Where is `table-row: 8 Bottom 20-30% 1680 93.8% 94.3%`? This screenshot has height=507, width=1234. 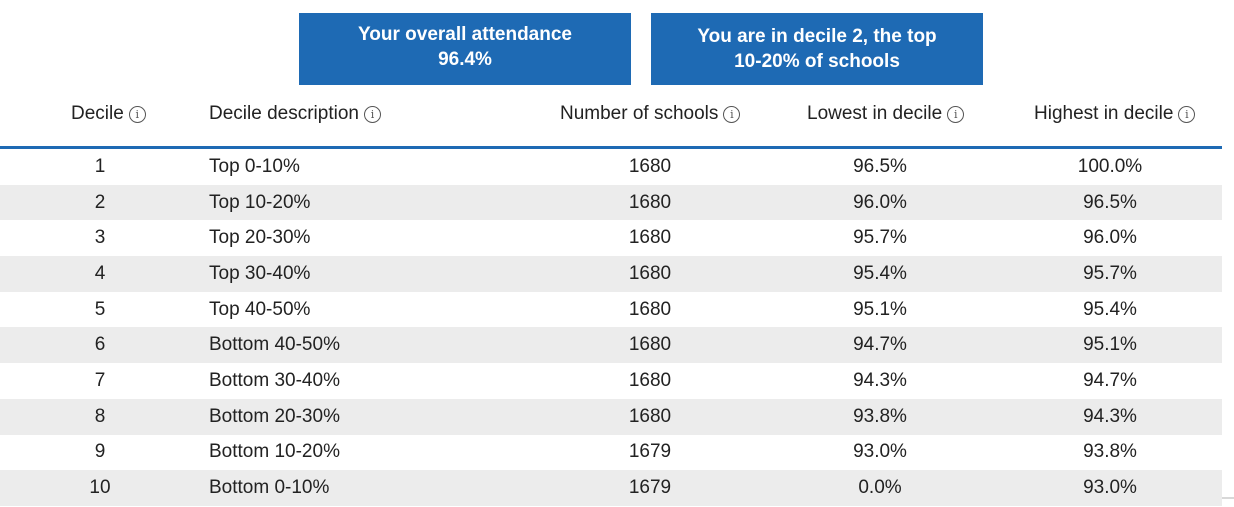
table-row: 8 Bottom 20-30% 1680 93.8% 94.3% is located at coordinates (611, 416).